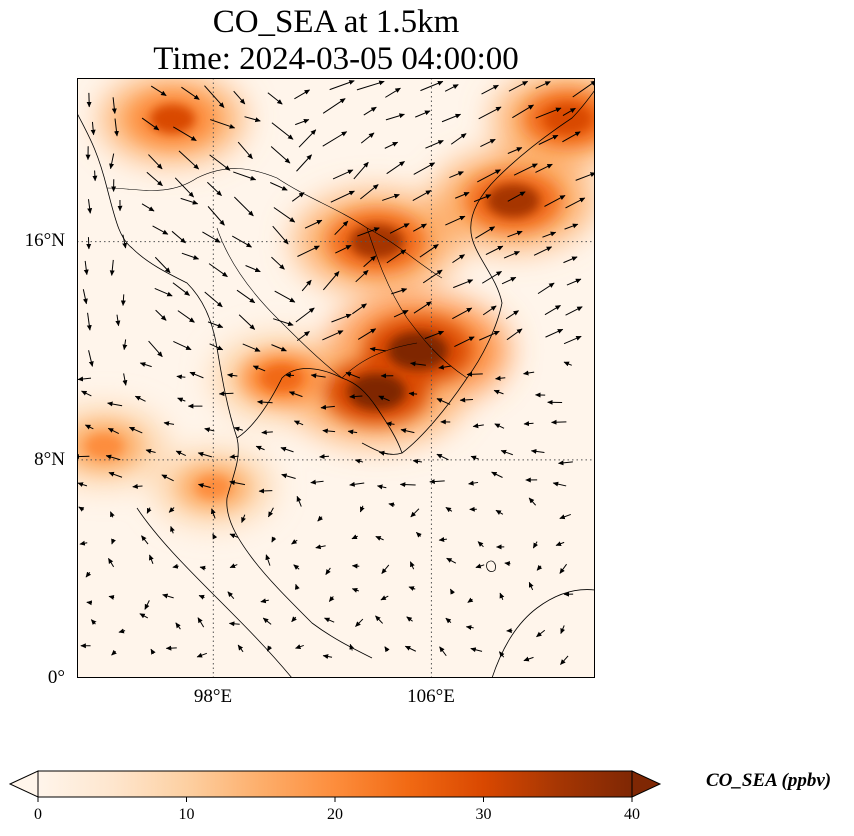 The image size is (854, 836). Describe the element at coordinates (335, 814) in the screenshot. I see `colorbar-tick-20: 20` at that location.